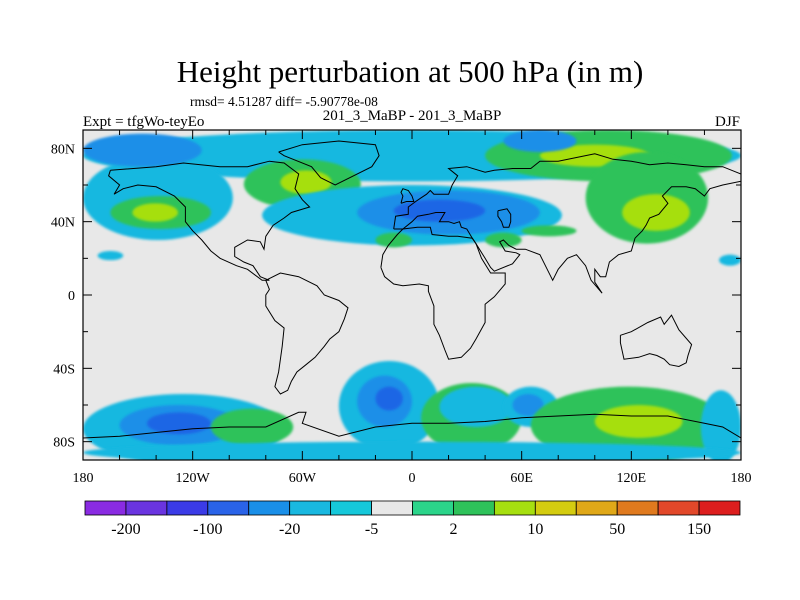 This screenshot has width=800, height=600. I want to click on coastline-caspian, so click(504, 218).